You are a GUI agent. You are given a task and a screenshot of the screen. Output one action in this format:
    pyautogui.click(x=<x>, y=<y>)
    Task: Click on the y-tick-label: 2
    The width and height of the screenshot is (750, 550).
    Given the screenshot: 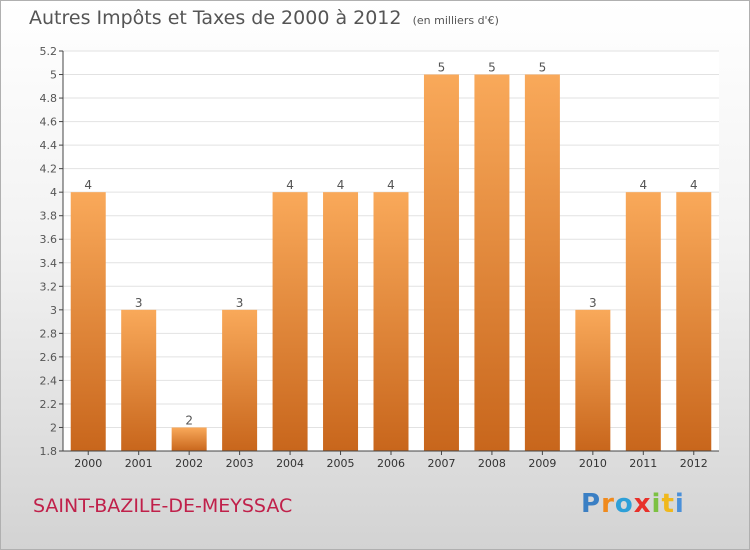 What is the action you would take?
    pyautogui.click(x=53, y=427)
    